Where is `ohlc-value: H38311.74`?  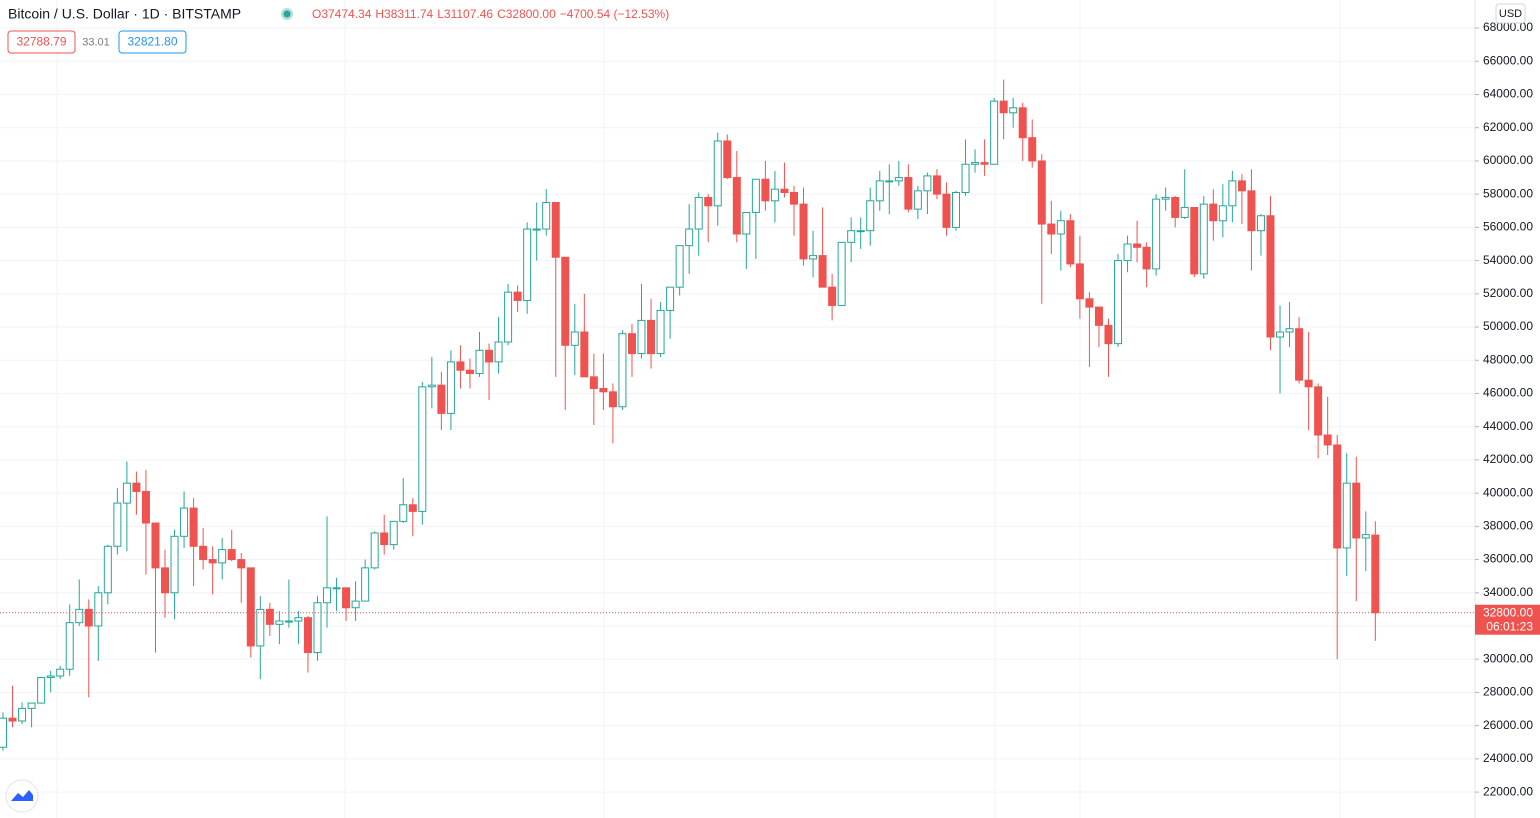 ohlc-value: H38311.74 is located at coordinates (404, 14).